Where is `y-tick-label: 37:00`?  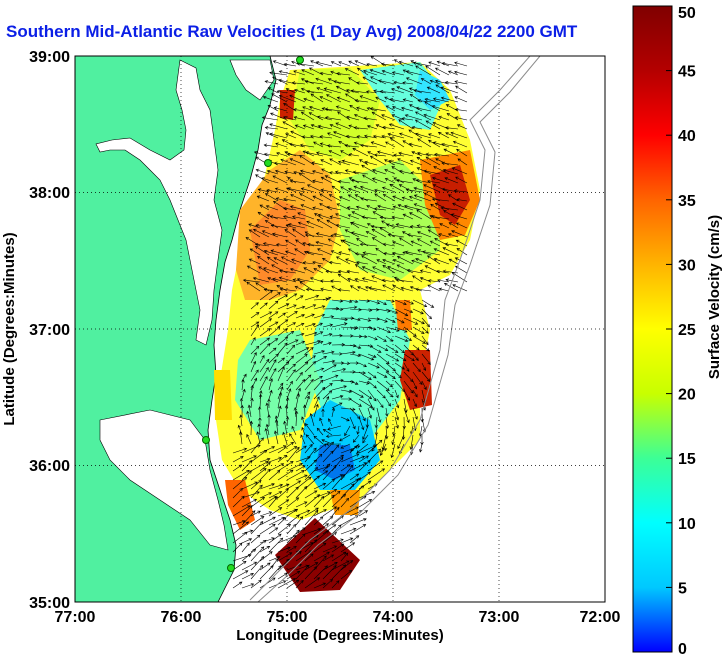
y-tick-label: 37:00 is located at coordinates (49, 330).